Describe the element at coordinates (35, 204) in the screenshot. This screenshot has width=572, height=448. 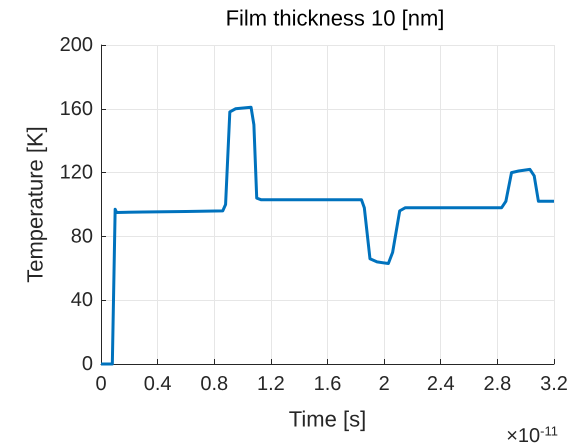
I see `y-axis-title: Temperature [K]` at that location.